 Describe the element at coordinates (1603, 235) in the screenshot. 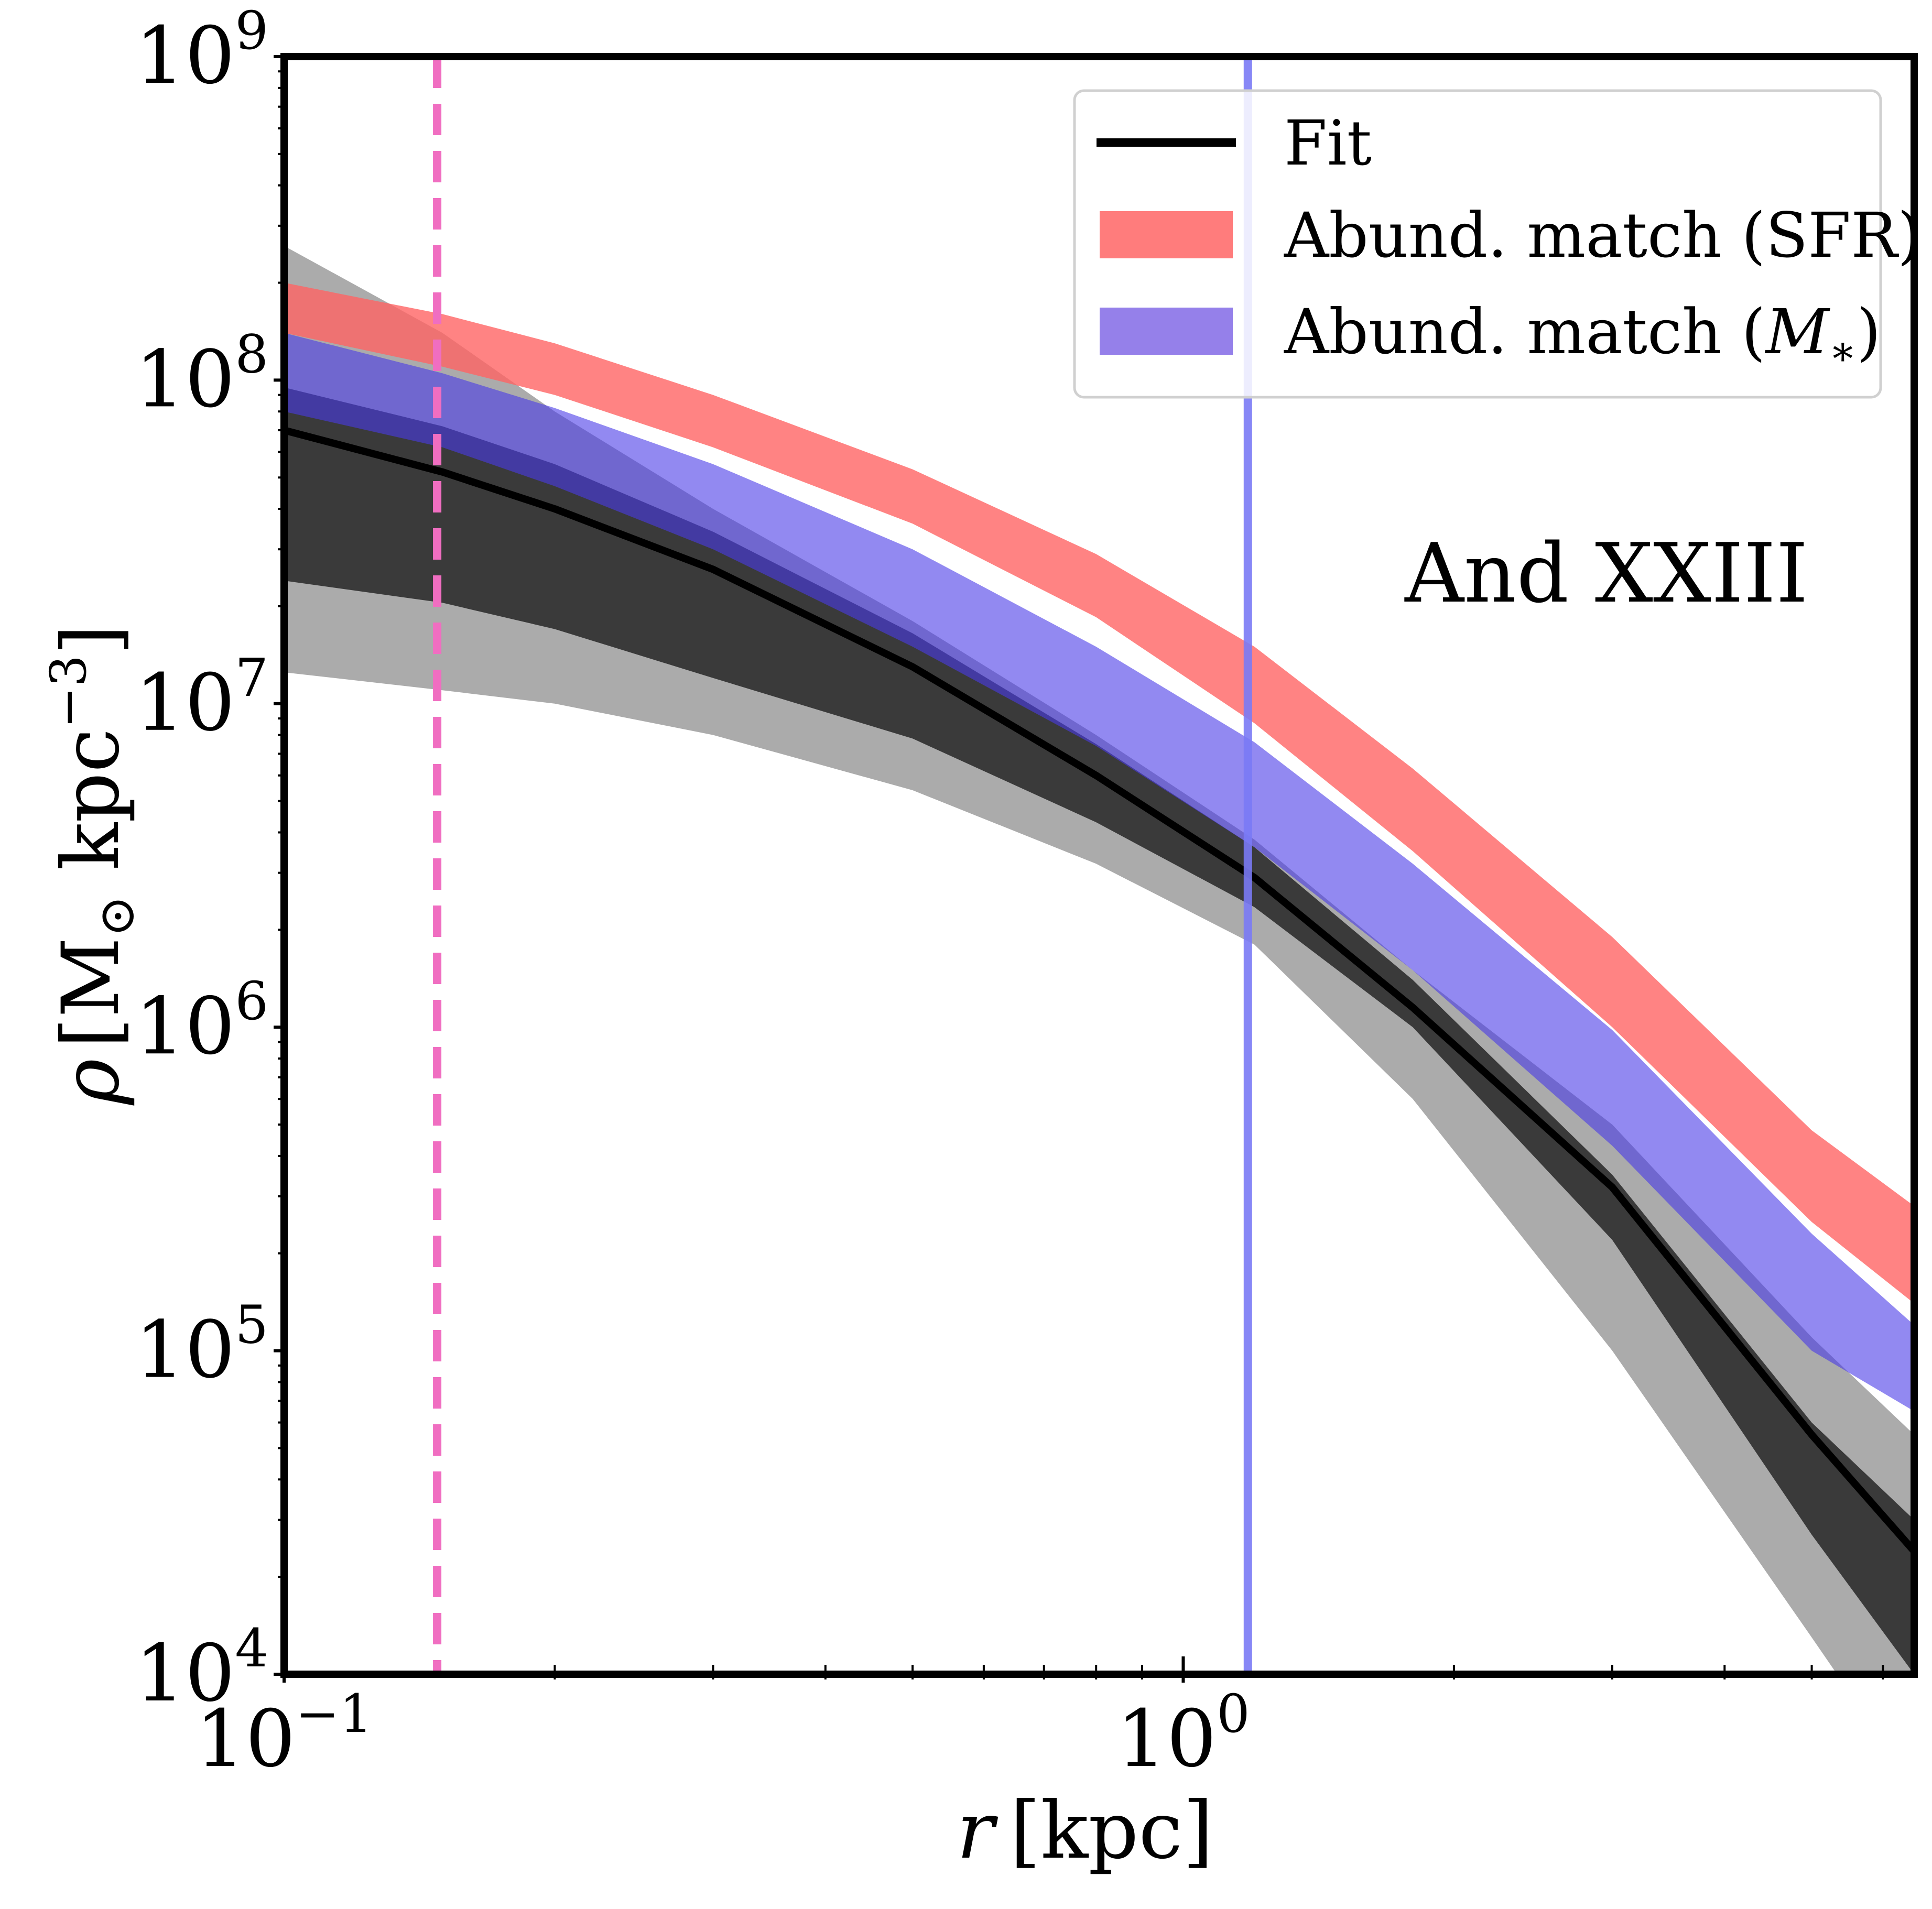

I see `legend-label: Abund. match (SFR)` at that location.